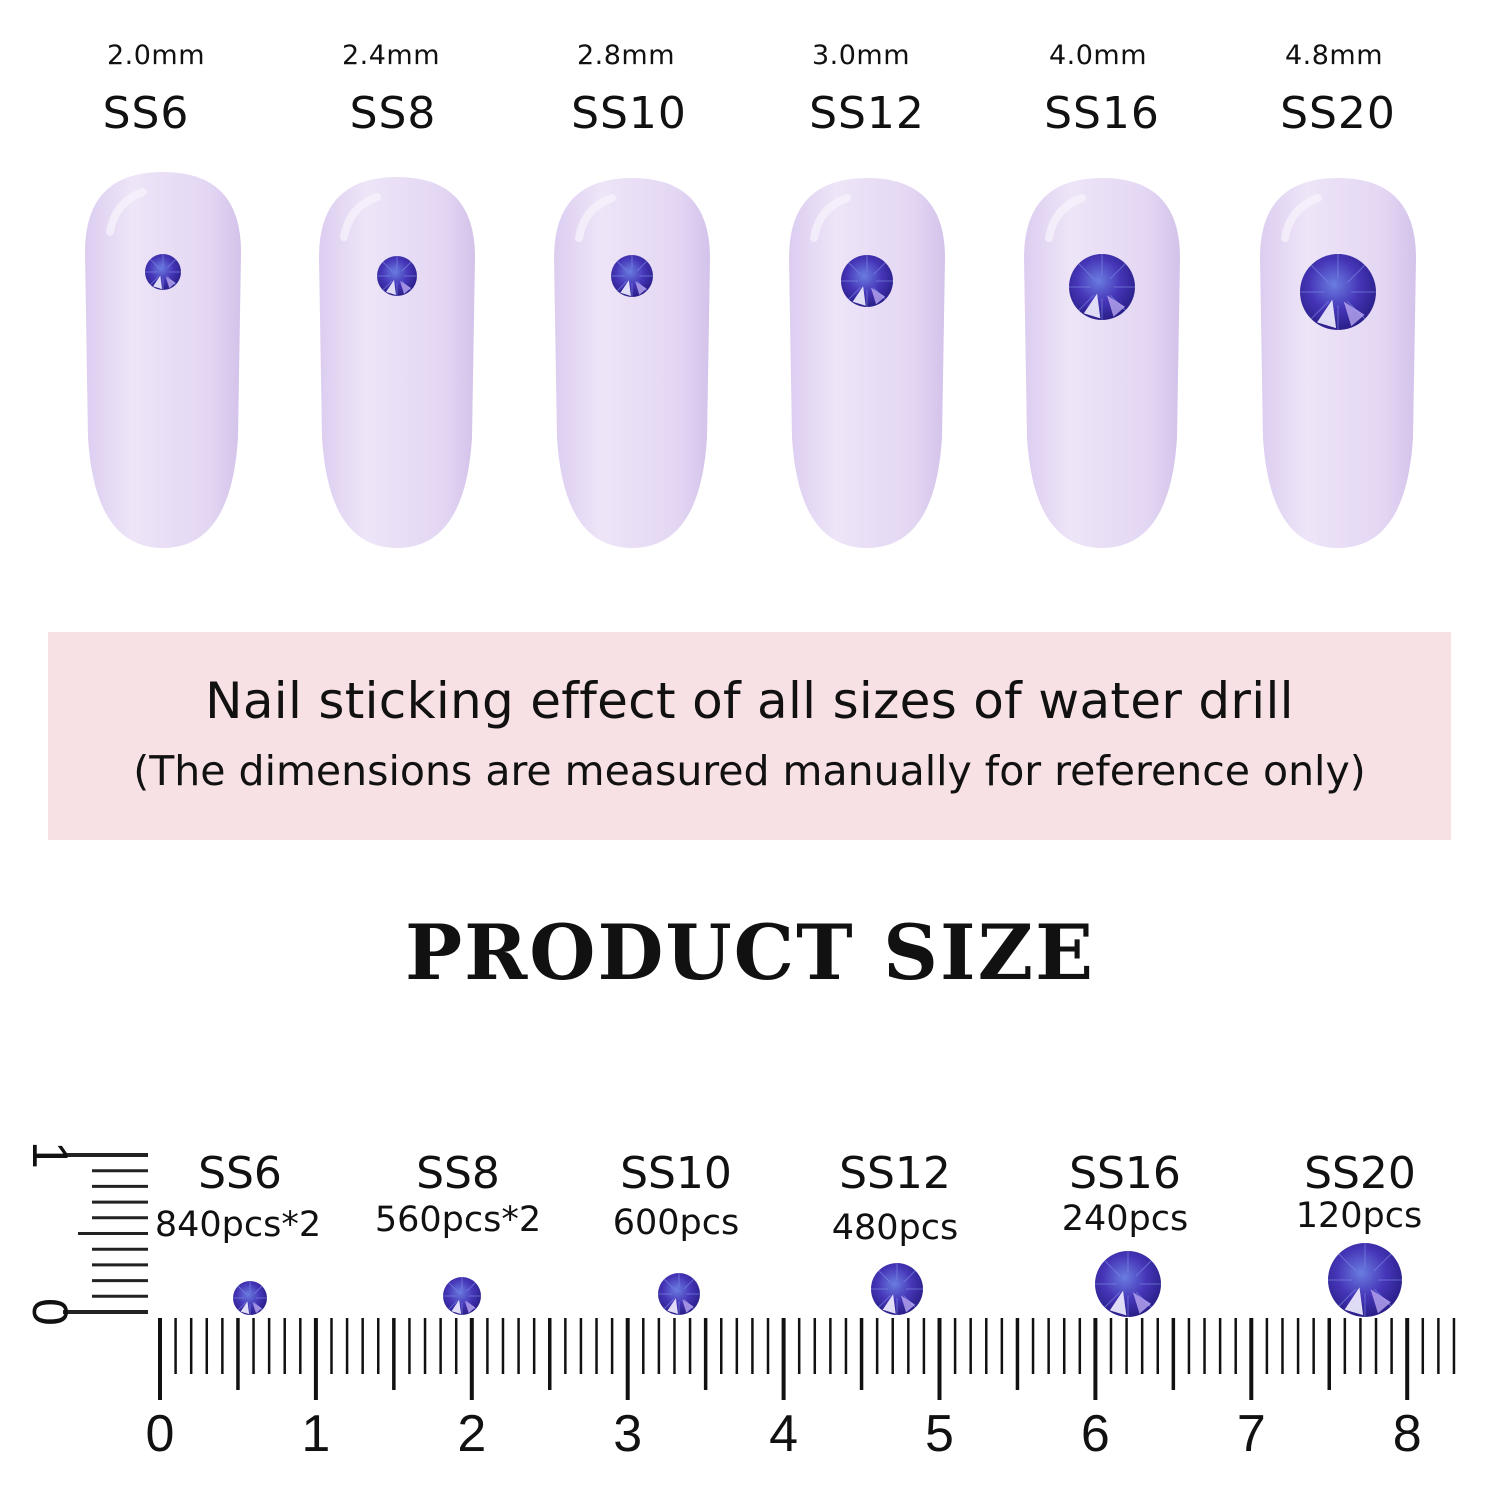 The image size is (1500, 1500). I want to click on ruler-number: 3, so click(628, 1434).